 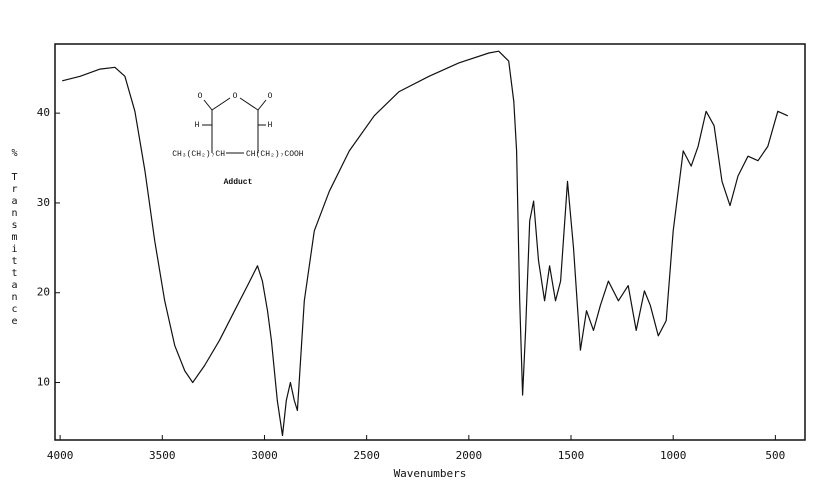 What do you see at coordinates (571, 455) in the screenshot?
I see `x-tick-label: 1500` at bounding box center [571, 455].